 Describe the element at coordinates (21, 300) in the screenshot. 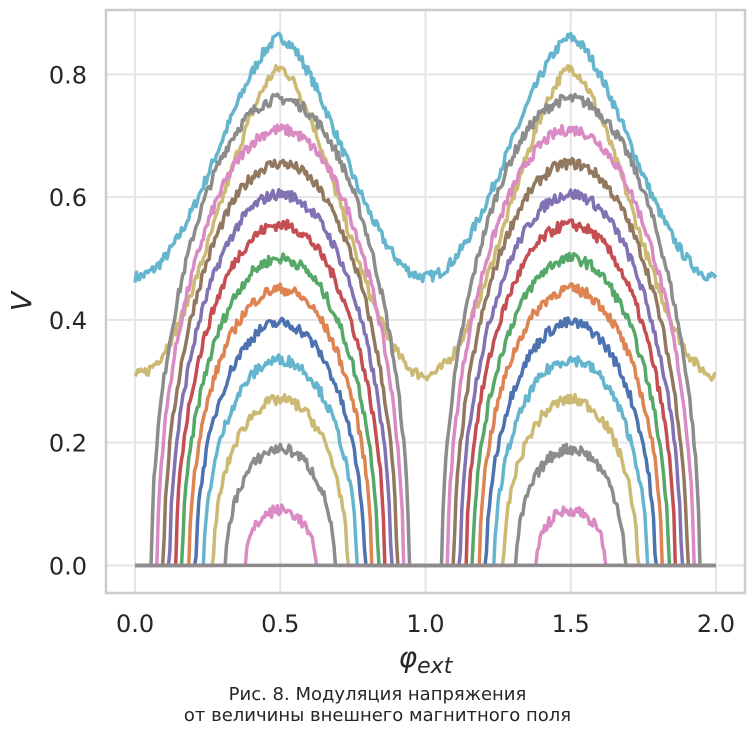

I see `y-axis-label: V` at that location.